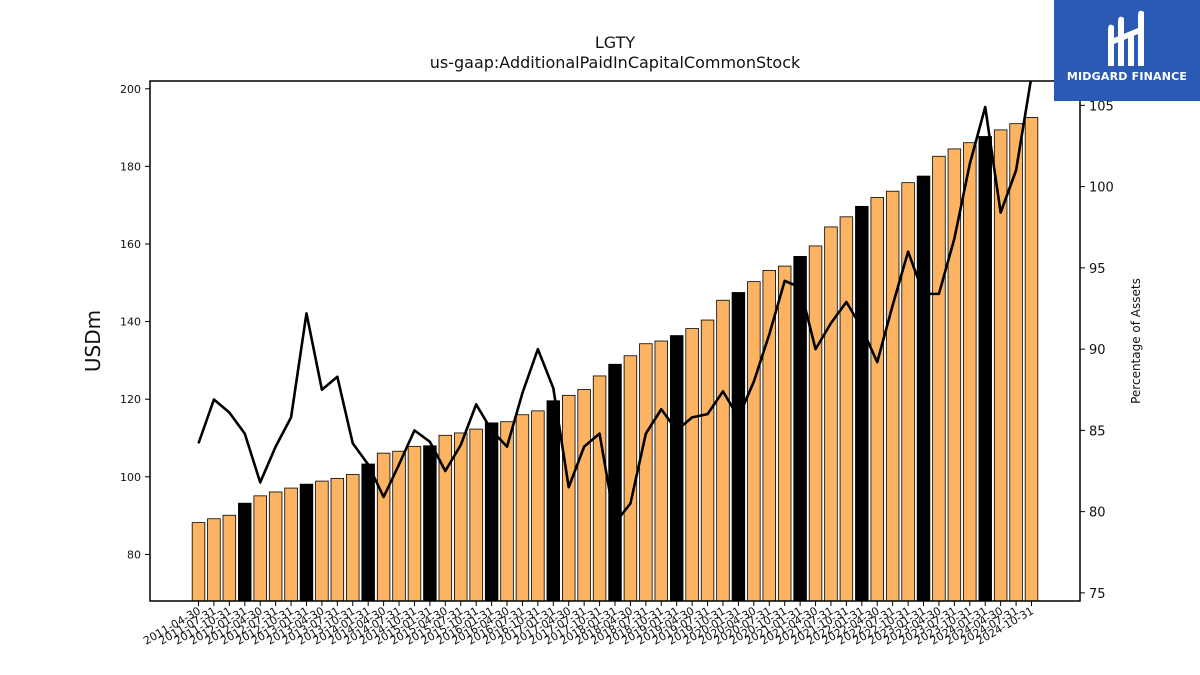  Describe the element at coordinates (1101, 106) in the screenshot. I see `y2-tick-label: 105` at that location.